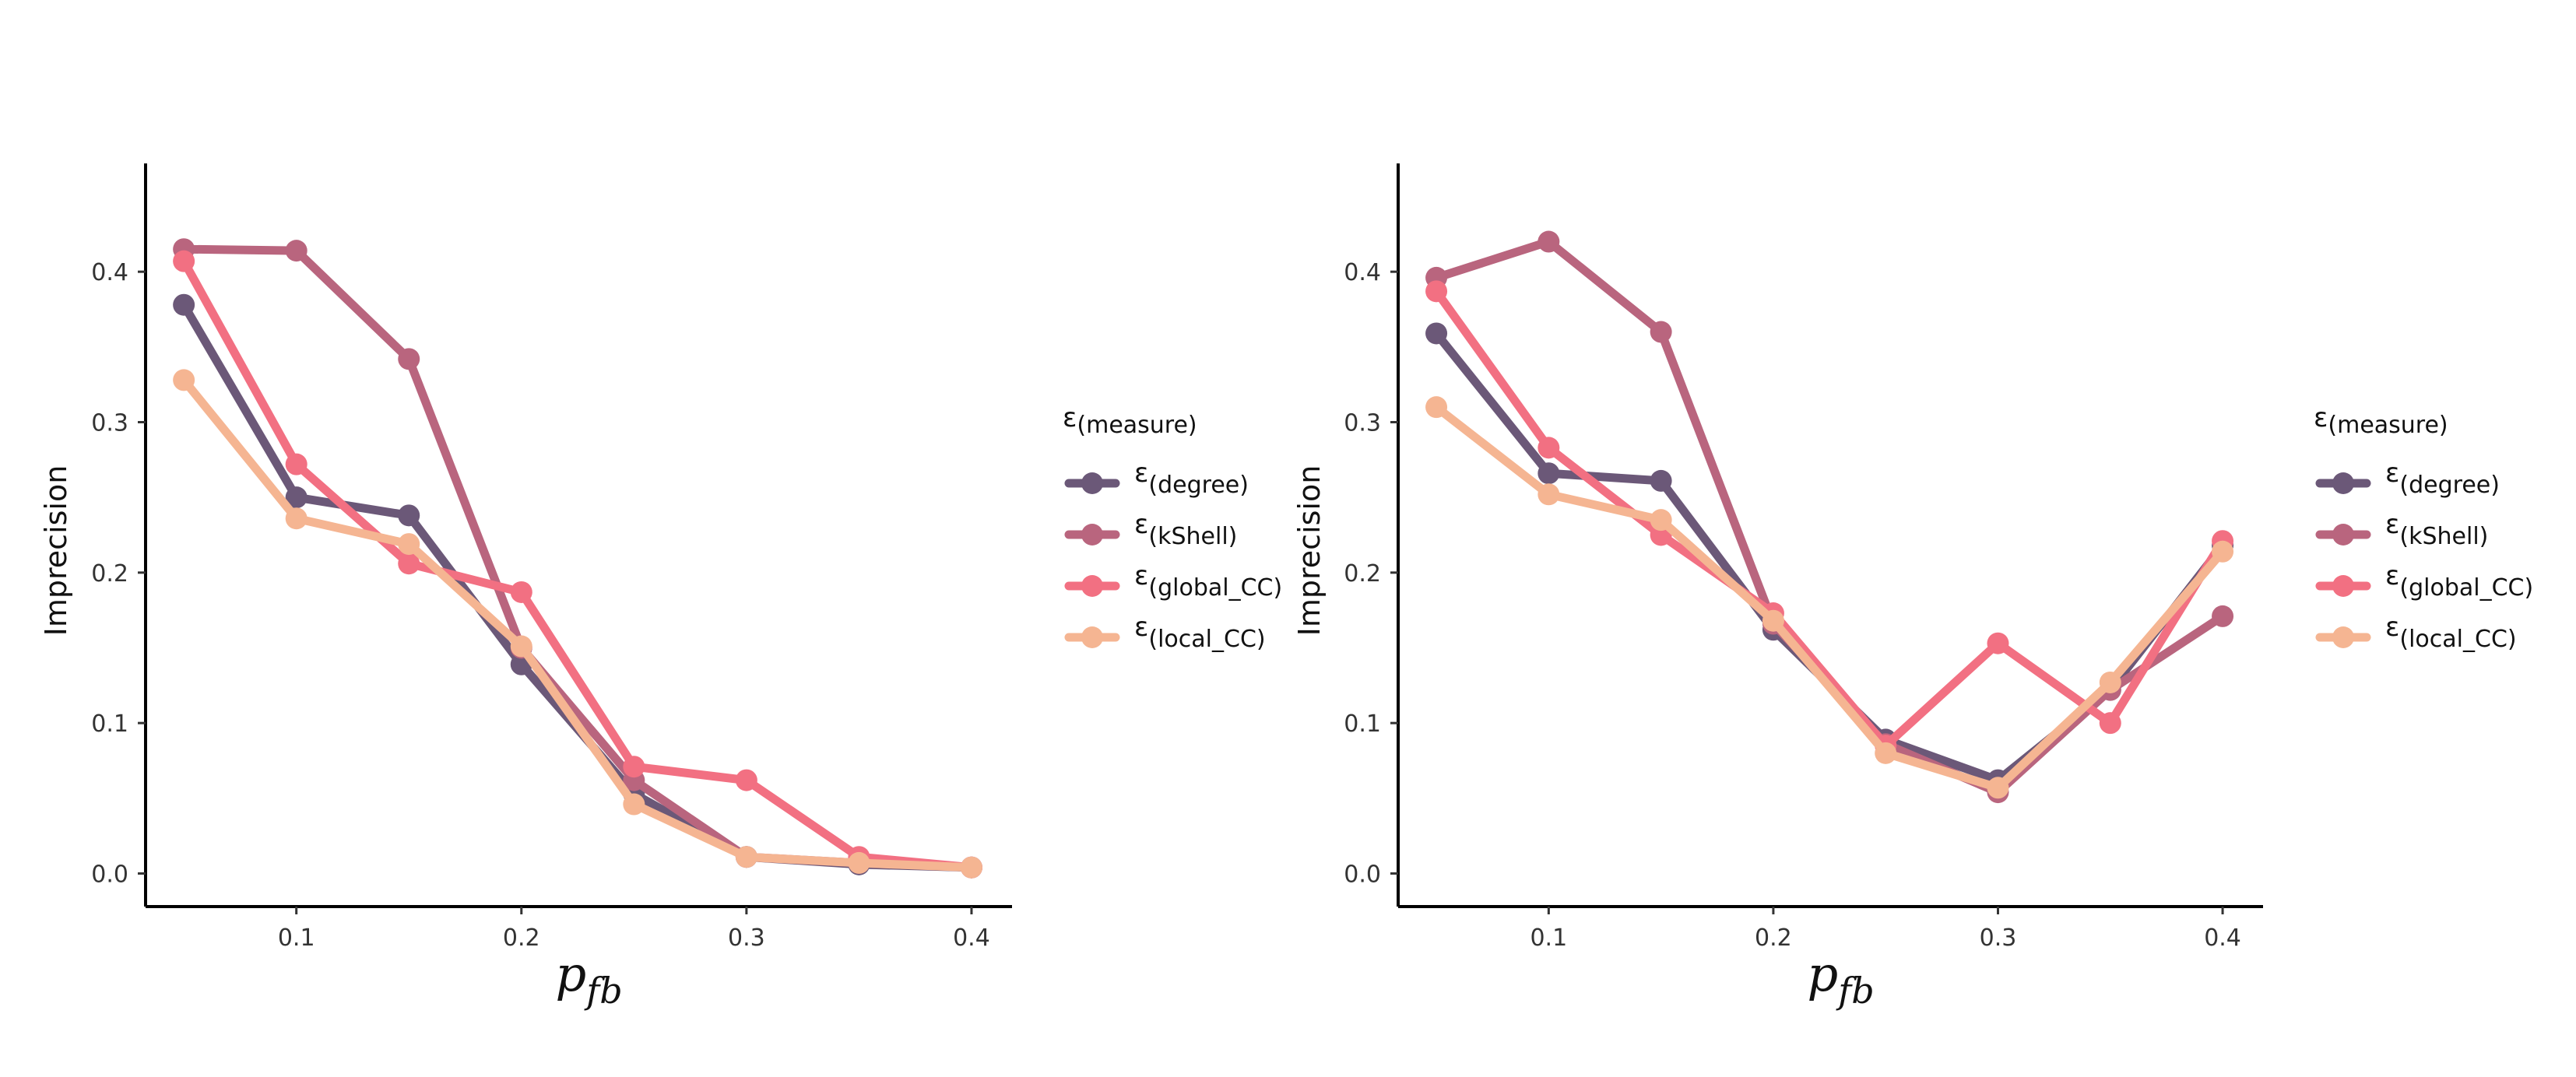 Image resolution: width=2576 pixels, height=1077 pixels. What do you see at coordinates (1215, 588) in the screenshot?
I see `legend-label-sub: (global_CC)` at bounding box center [1215, 588].